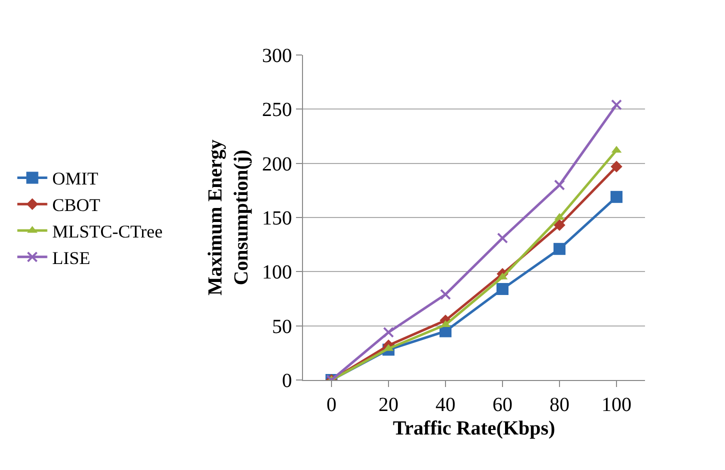 The width and height of the screenshot is (725, 470). I want to click on x-tick-label: 20, so click(388, 405).